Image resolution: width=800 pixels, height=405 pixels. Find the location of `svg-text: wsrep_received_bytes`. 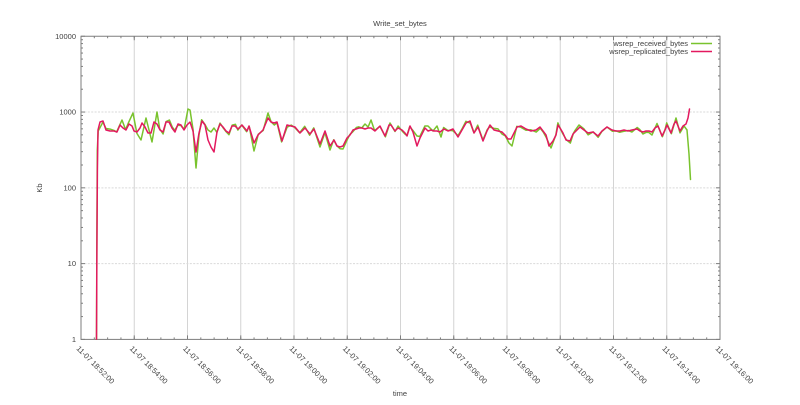

svg-text: wsrep_received_bytes is located at coordinates (650, 43).